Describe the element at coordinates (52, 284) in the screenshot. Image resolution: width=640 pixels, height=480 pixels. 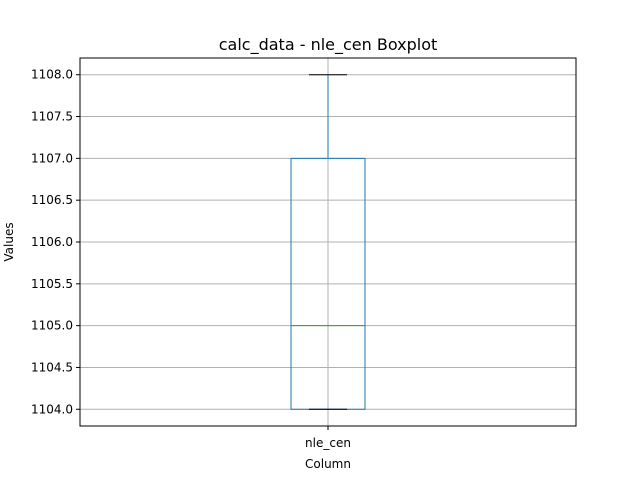
I see `y-tick-label: 1105.5` at that location.